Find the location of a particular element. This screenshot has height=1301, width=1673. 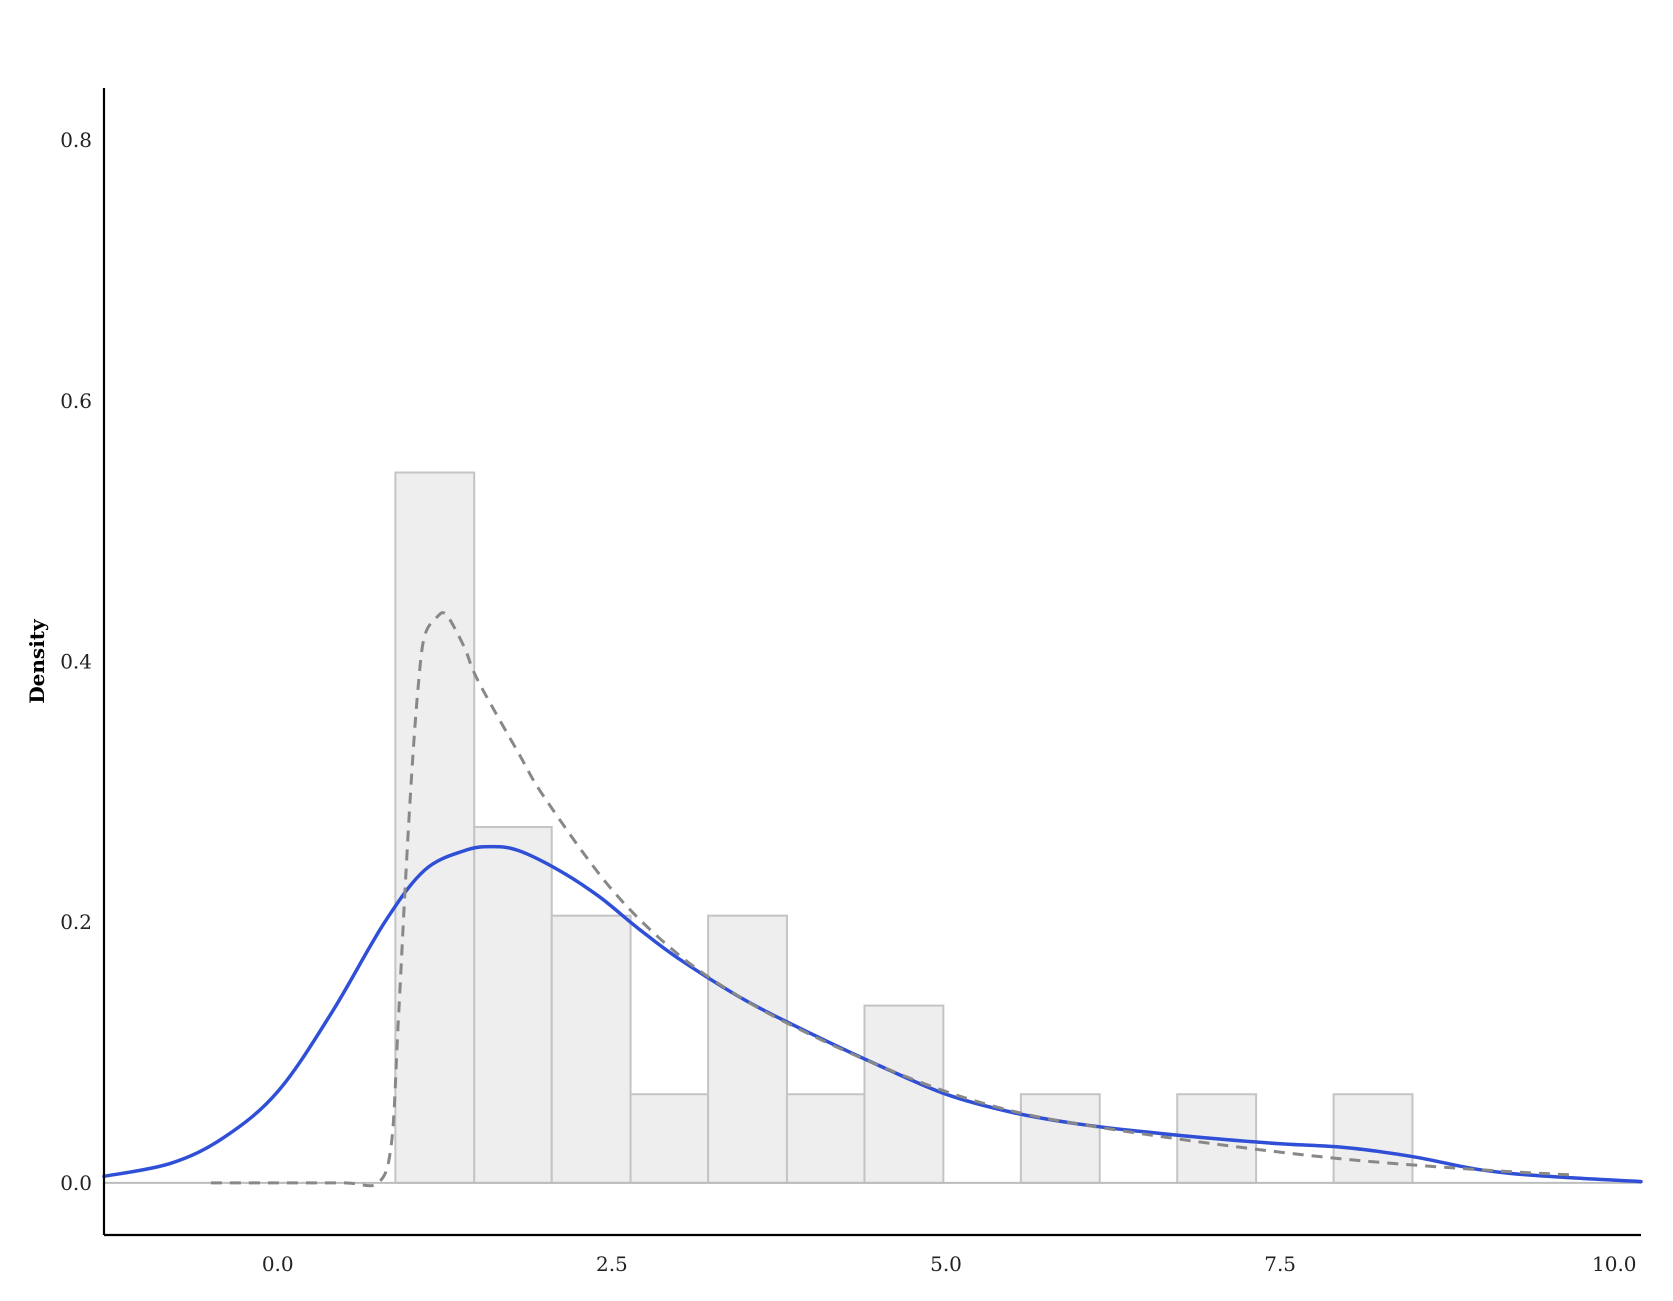

y-tick-label: 0.4 is located at coordinates (76, 662).